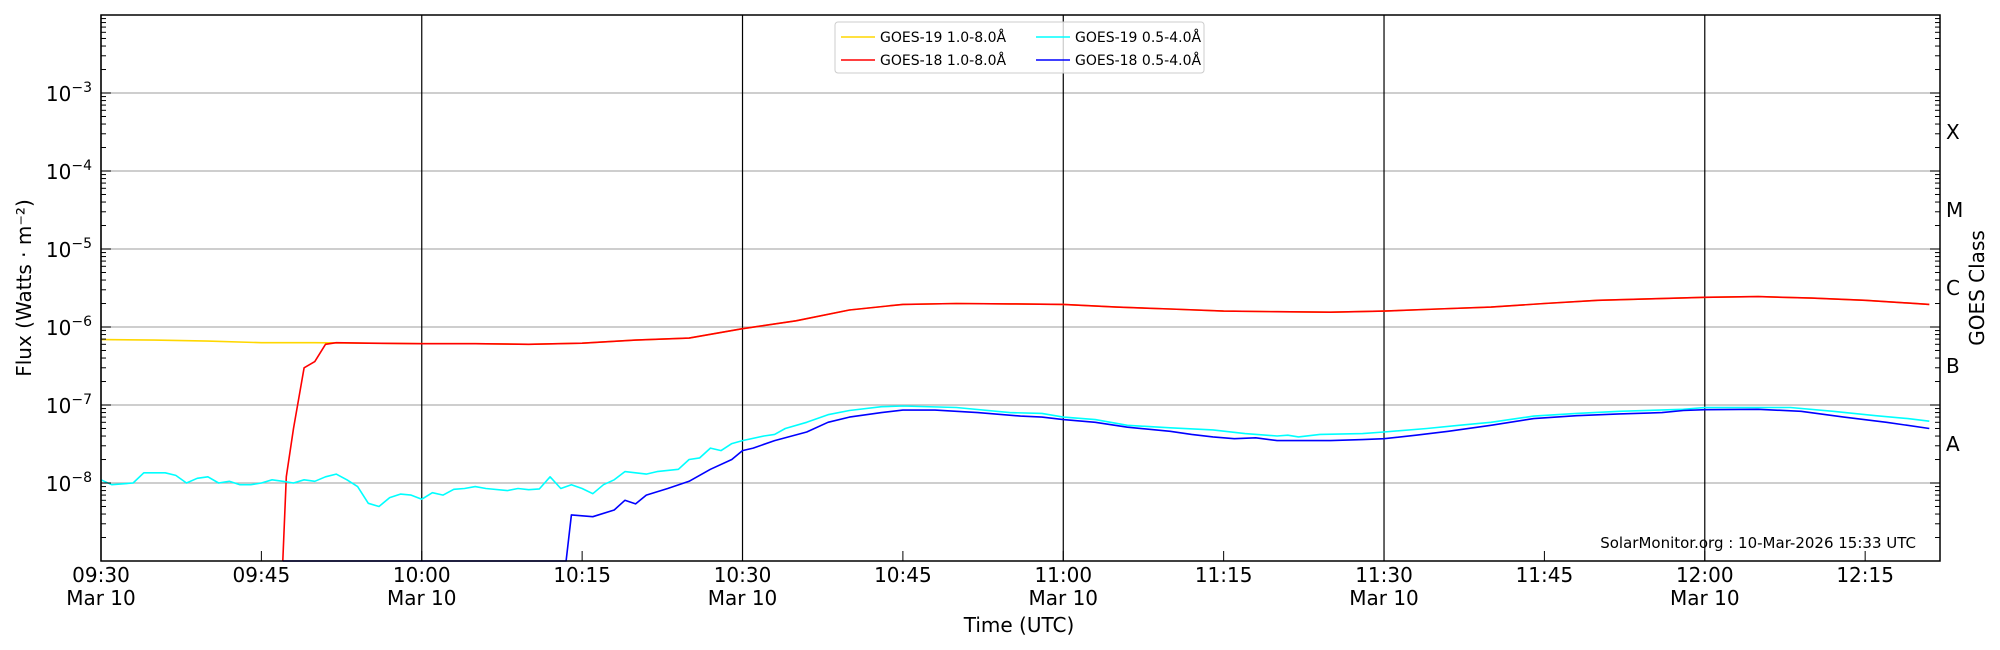  What do you see at coordinates (1954, 210) in the screenshot?
I see `goes-class-label: M` at bounding box center [1954, 210].